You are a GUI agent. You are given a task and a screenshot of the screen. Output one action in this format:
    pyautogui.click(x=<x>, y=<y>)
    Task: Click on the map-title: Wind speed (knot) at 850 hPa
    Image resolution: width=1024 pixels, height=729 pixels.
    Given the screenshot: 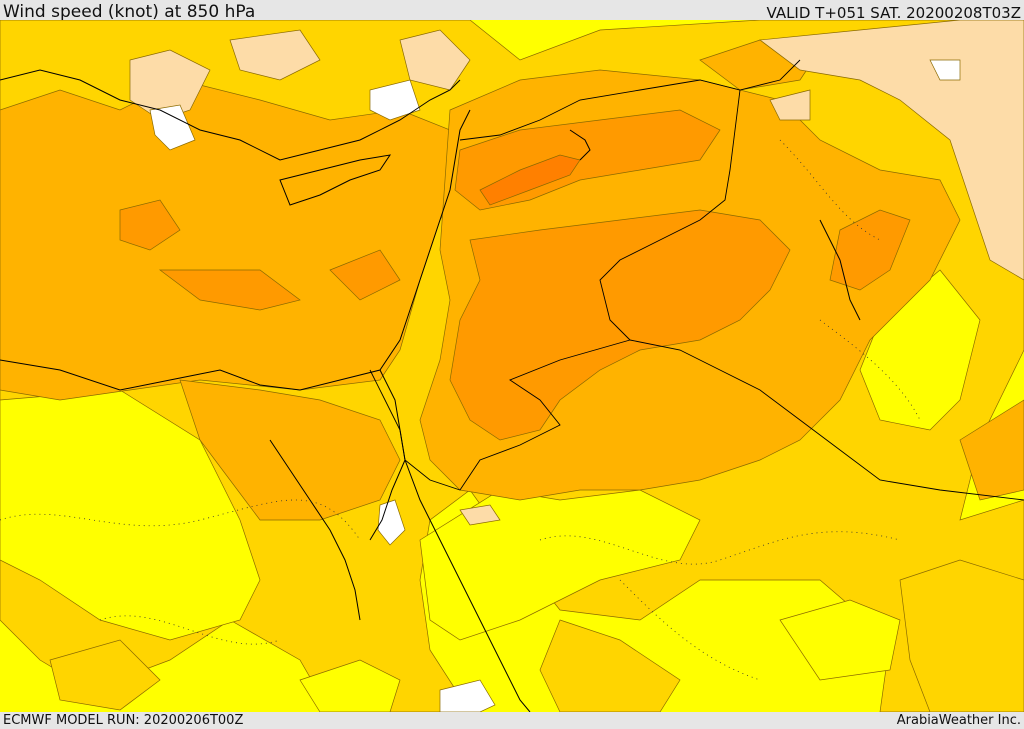 What is the action you would take?
    pyautogui.click(x=129, y=12)
    